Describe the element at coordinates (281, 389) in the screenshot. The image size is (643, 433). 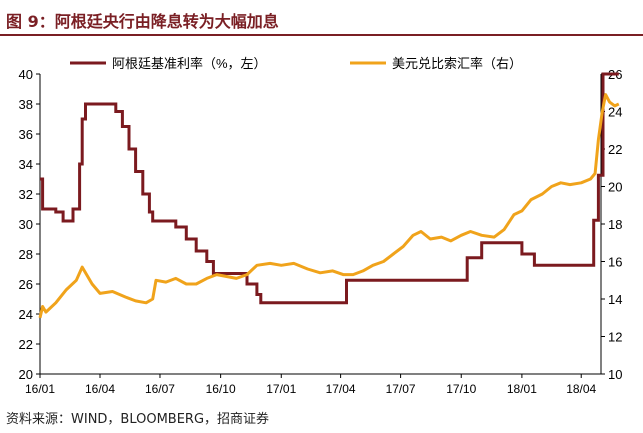
I see `x-tick-label: 17/01` at that location.